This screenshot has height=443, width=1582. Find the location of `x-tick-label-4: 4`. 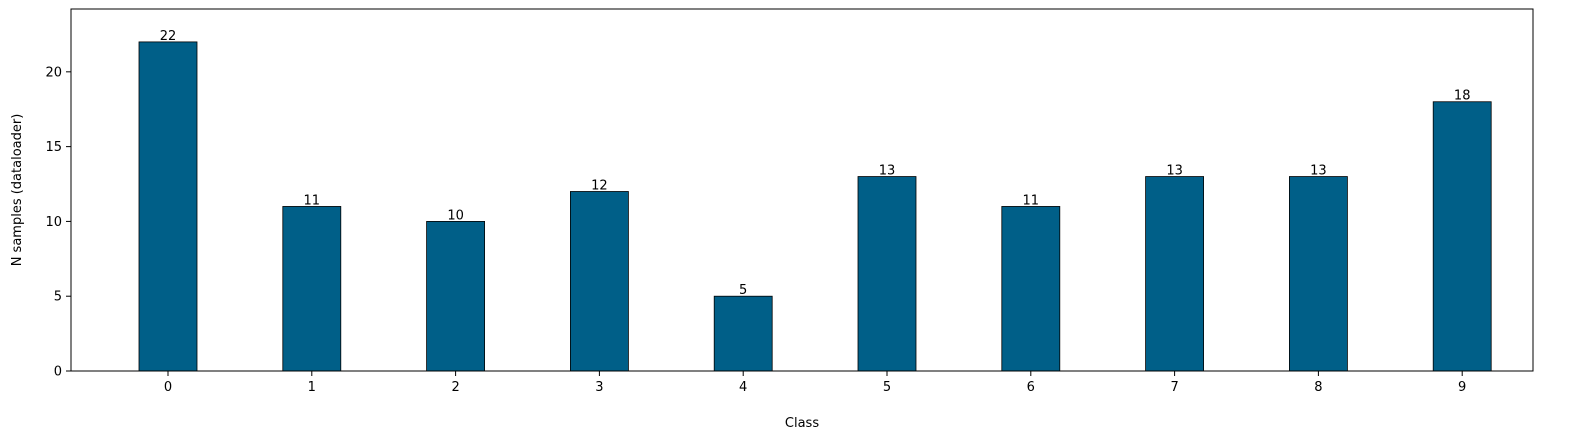

x-tick-label-4: 4 is located at coordinates (743, 387).